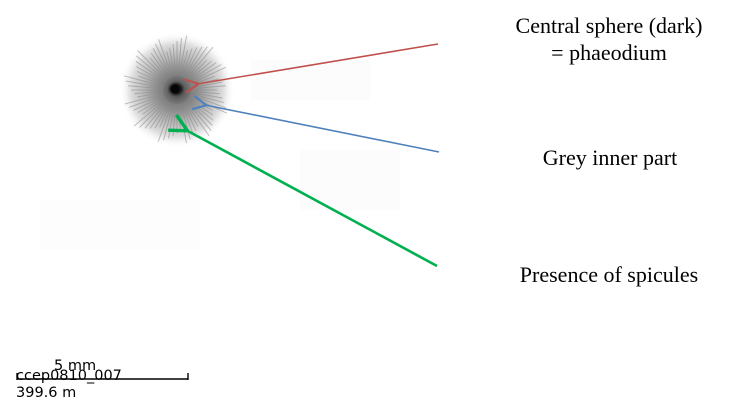 The width and height of the screenshot is (749, 405). Describe the element at coordinates (608, 39) in the screenshot. I see `central-sphere-label: Central sphere (dark) = phaeodium` at that location.